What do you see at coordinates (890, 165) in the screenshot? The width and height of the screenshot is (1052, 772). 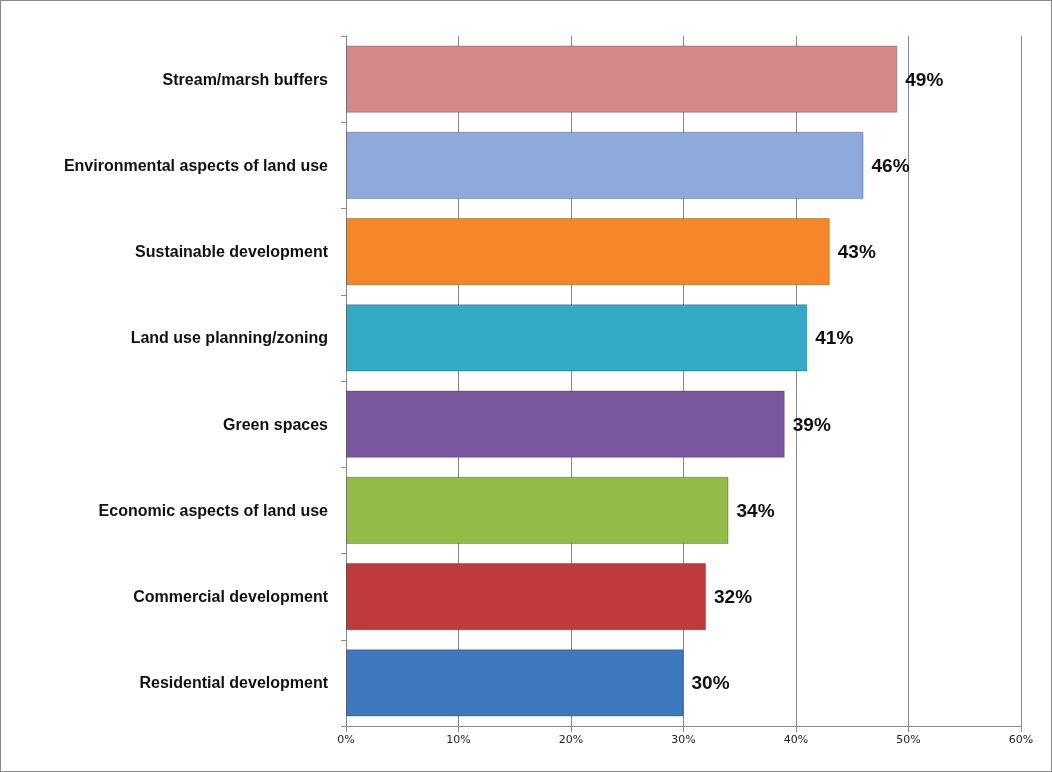 I see `data-label: 46%` at bounding box center [890, 165].